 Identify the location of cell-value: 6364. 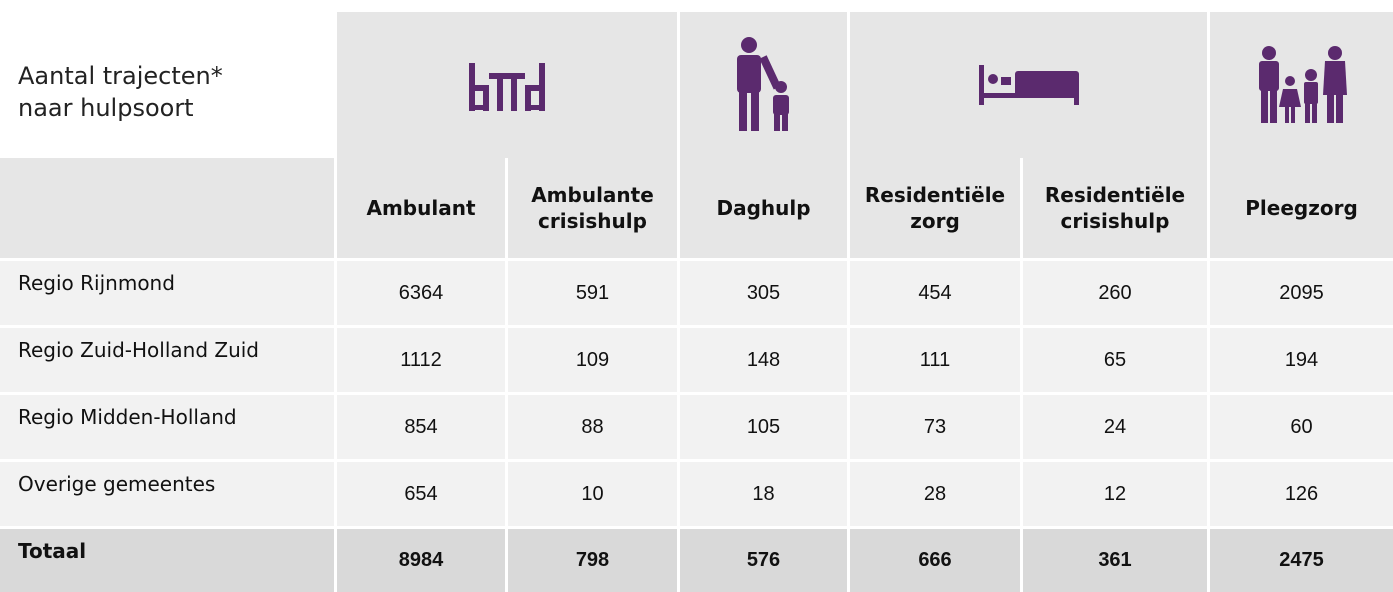
(421, 293).